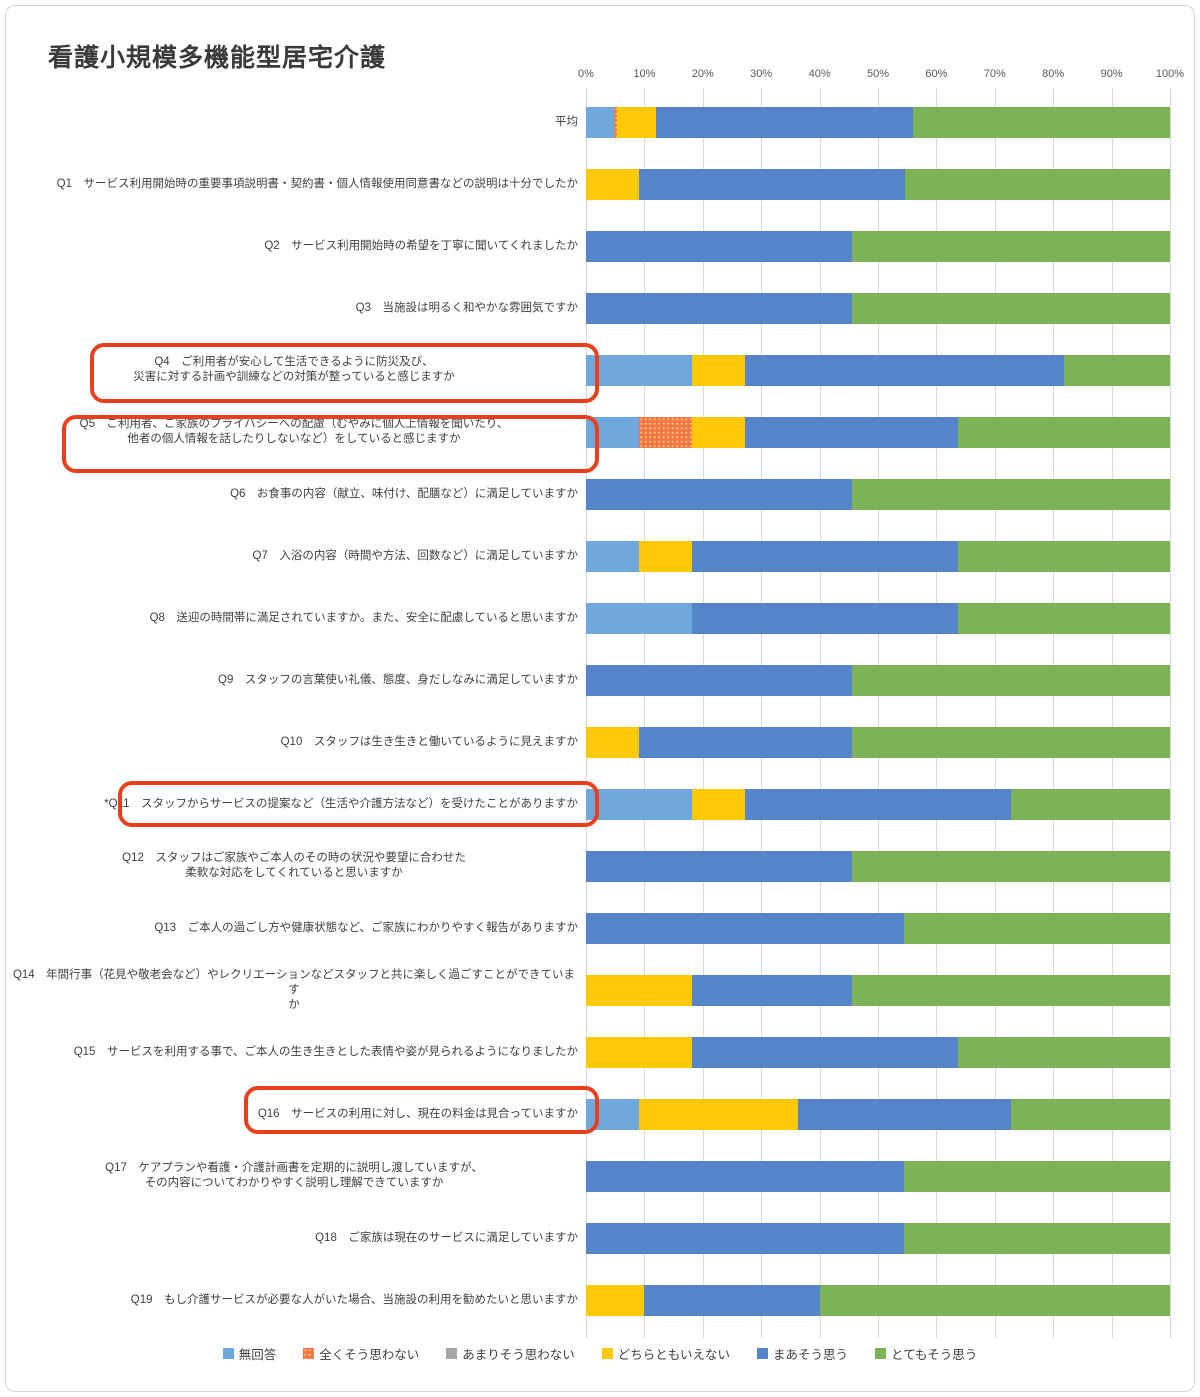 This screenshot has width=1200, height=1397. What do you see at coordinates (294, 1183) in the screenshot?
I see `row-label-line: その内容についてわかりやすく説明し理解できていますか` at bounding box center [294, 1183].